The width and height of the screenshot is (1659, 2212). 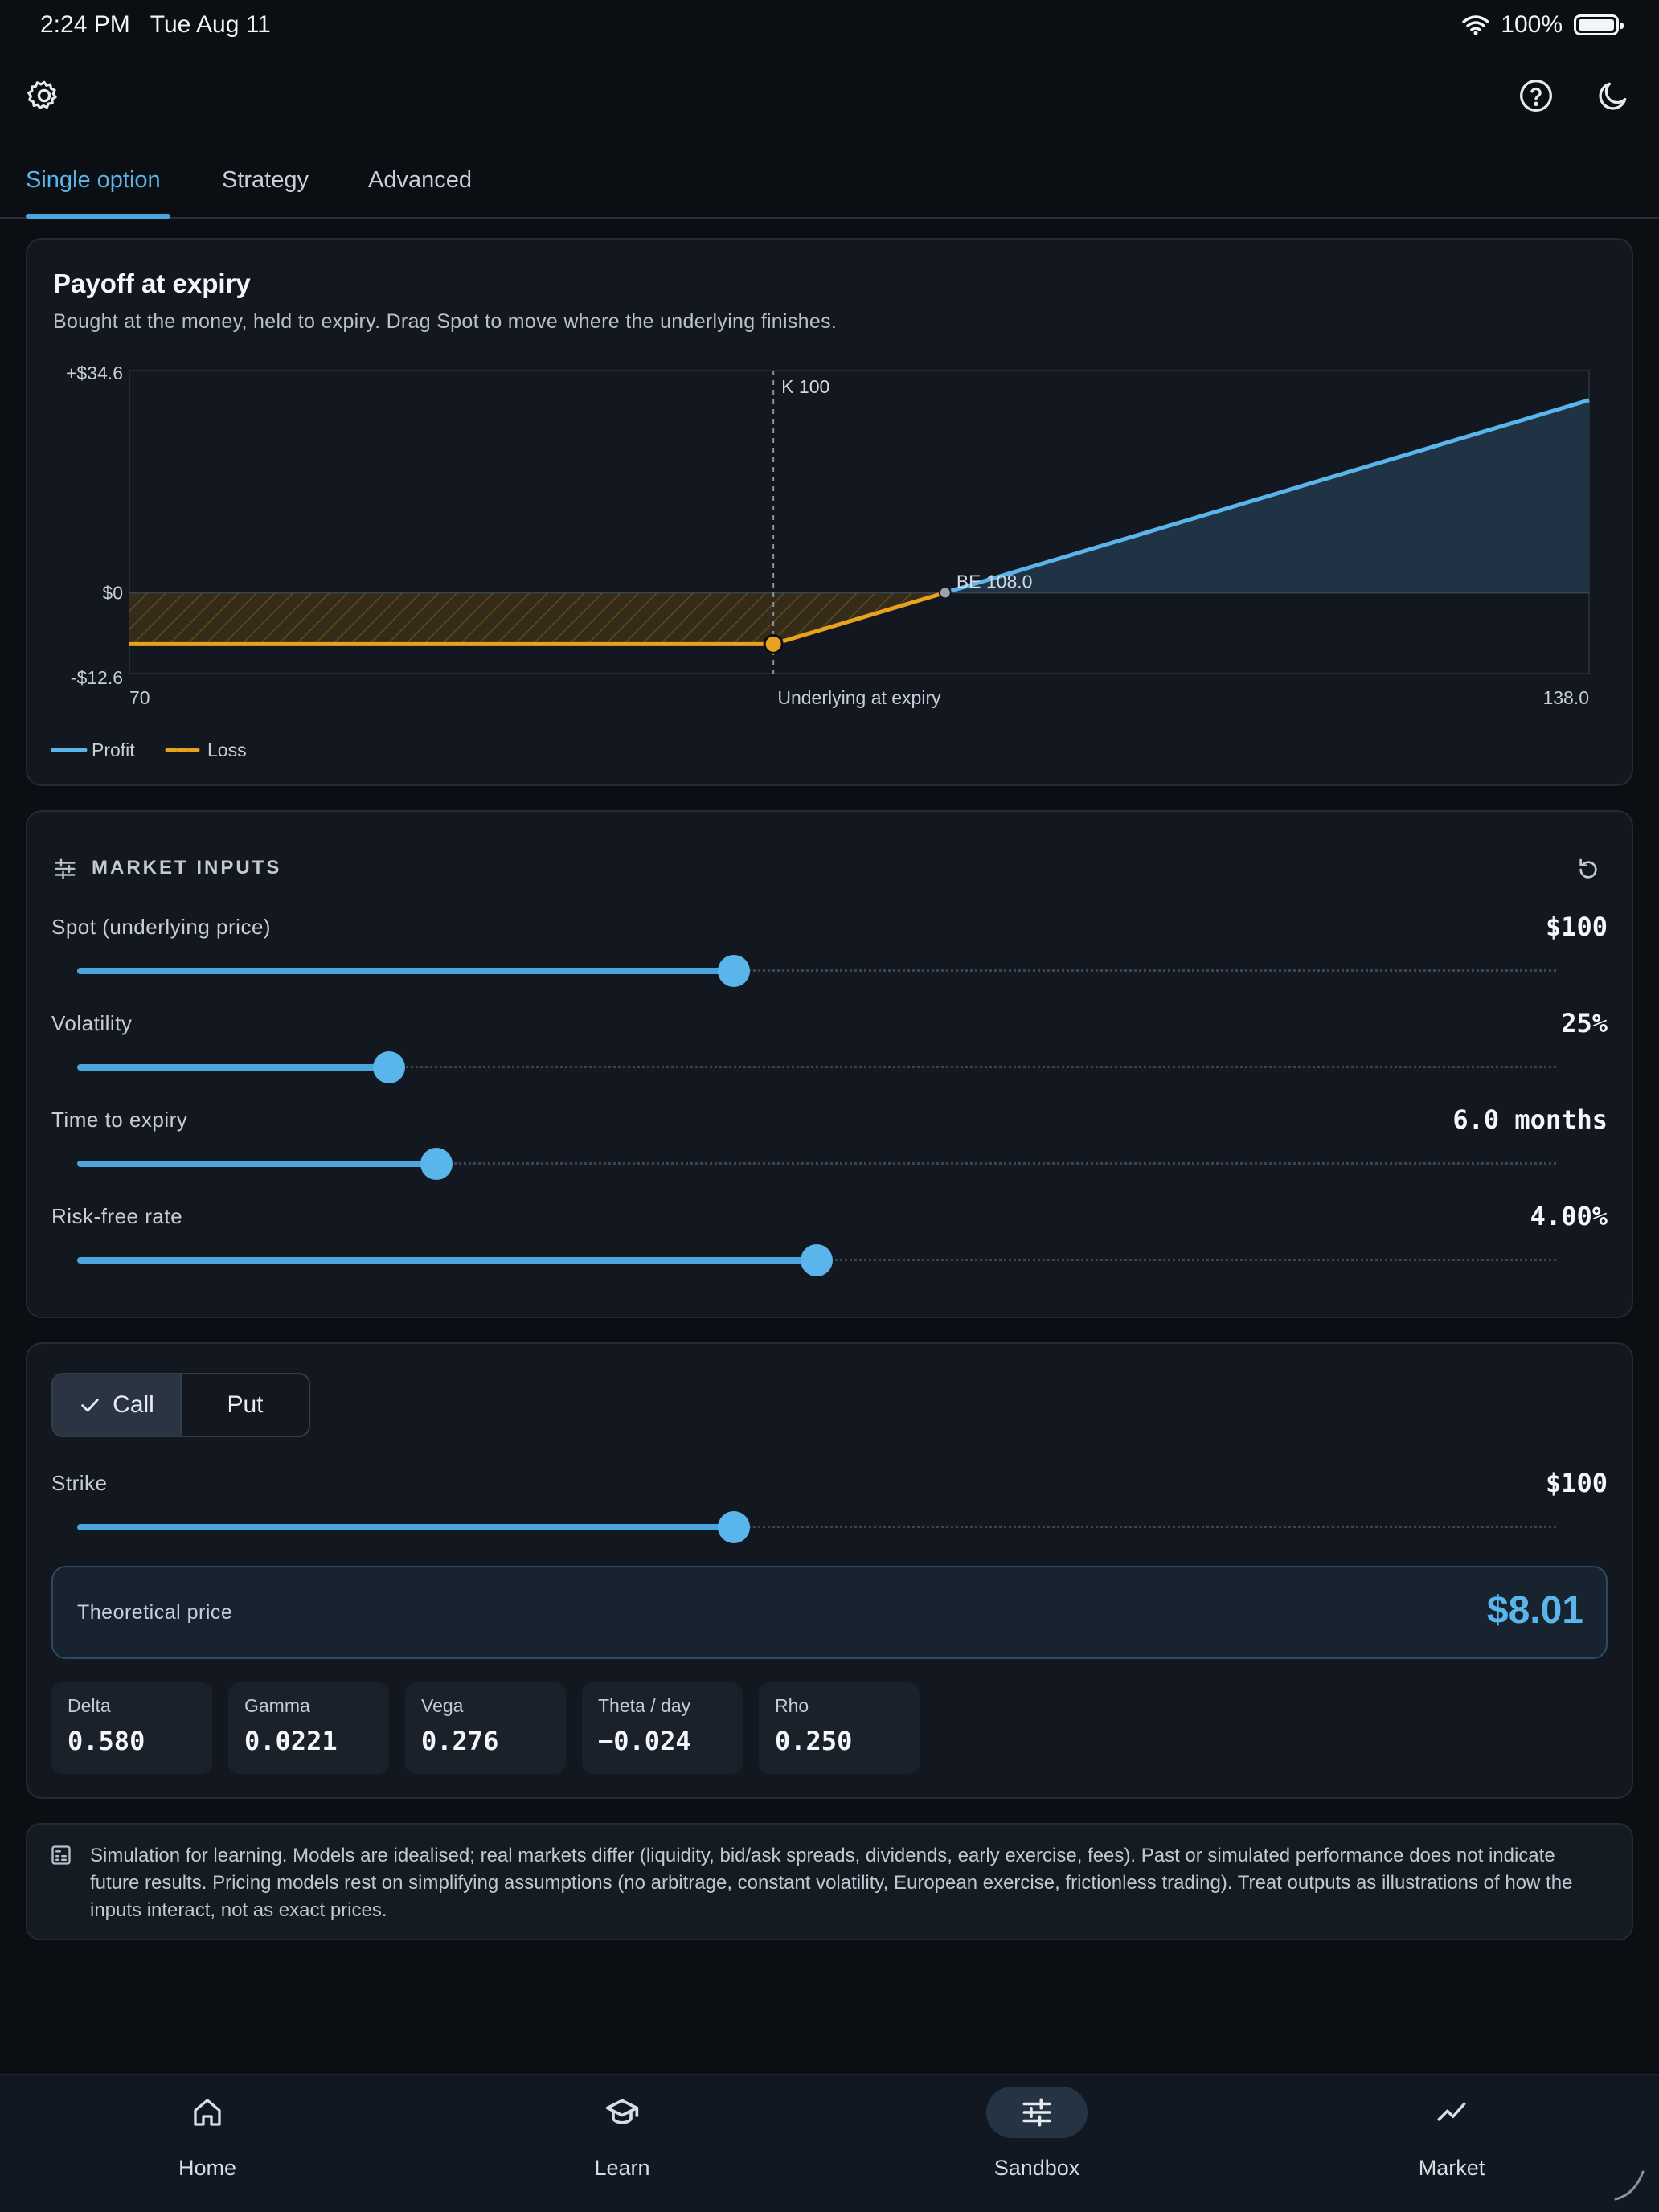 What do you see at coordinates (1565, 697) in the screenshot?
I see `x-tick-max: 138.0` at bounding box center [1565, 697].